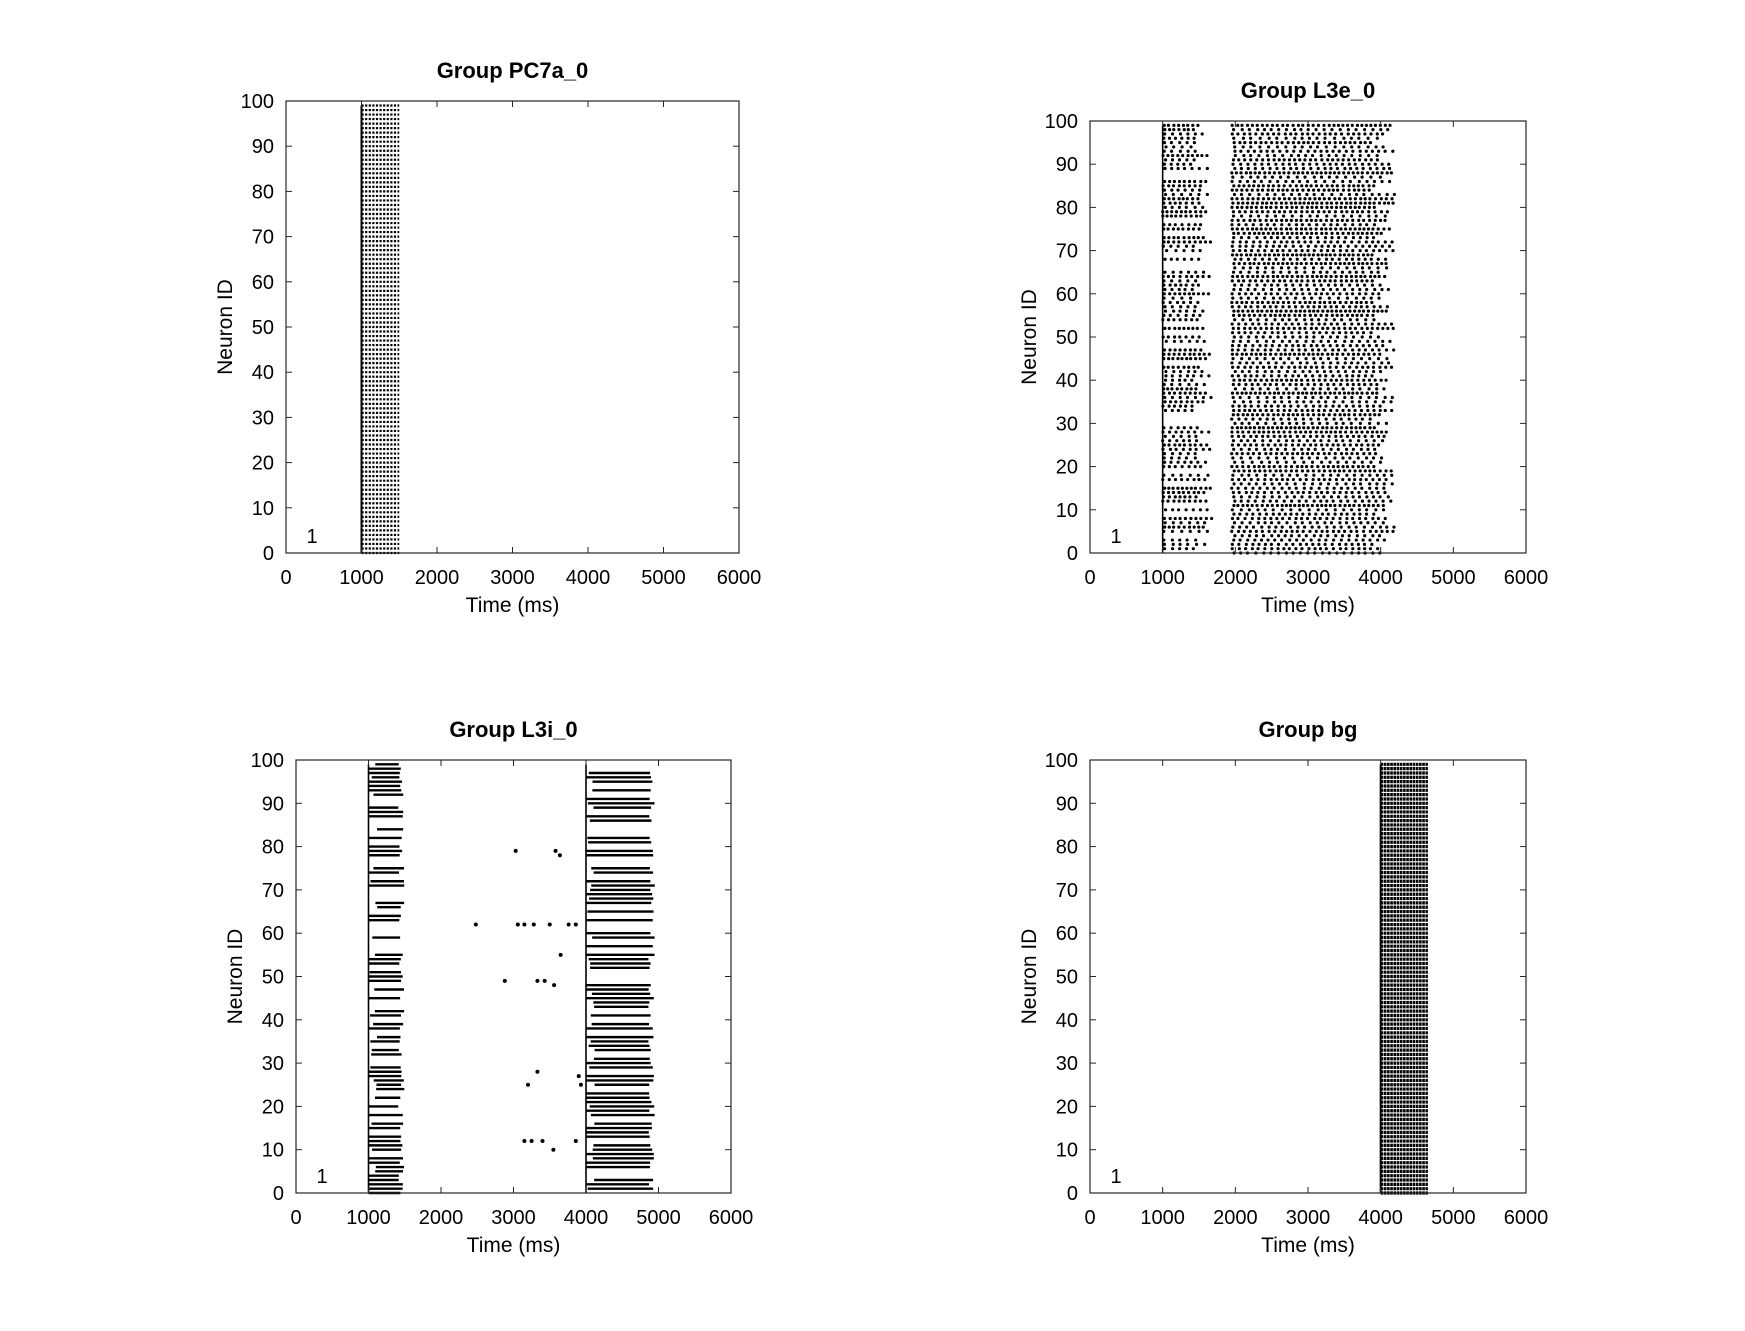 Image resolution: width=1745 pixels, height=1331 pixels. I want to click on y-axis-label: Neuron ID, so click(235, 977).